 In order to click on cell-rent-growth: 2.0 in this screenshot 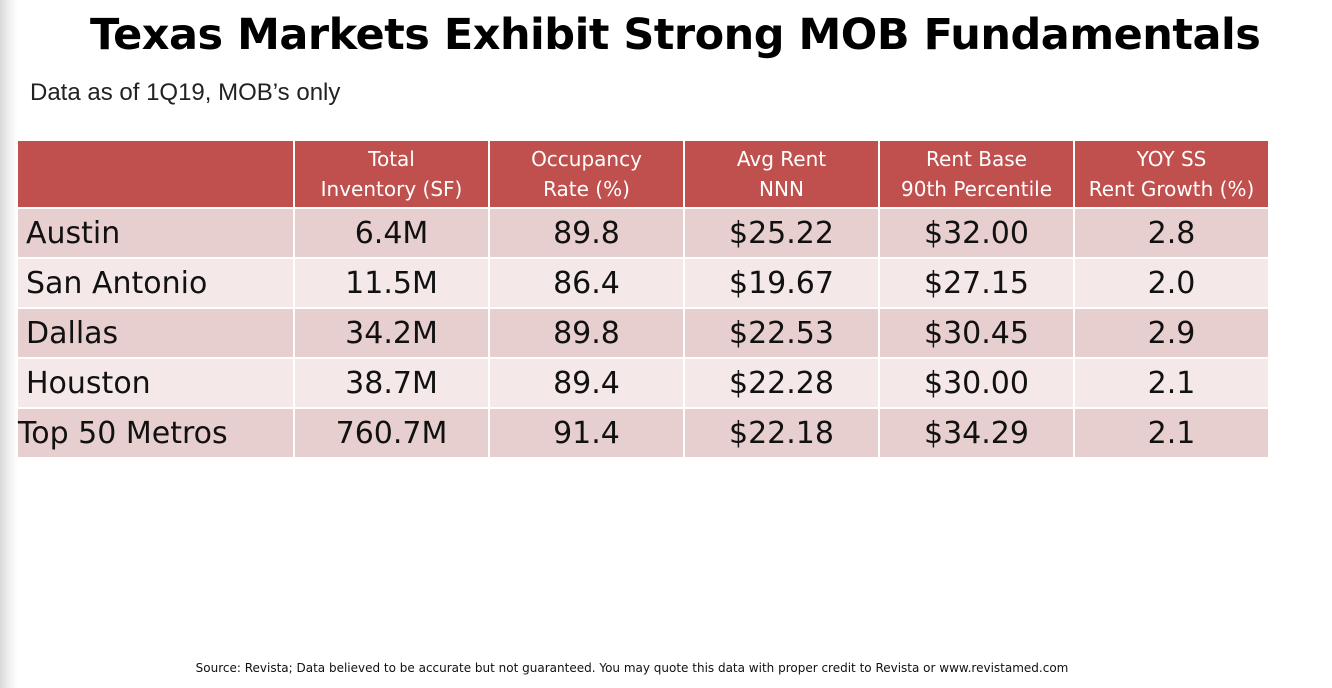, I will do `click(1171, 283)`.